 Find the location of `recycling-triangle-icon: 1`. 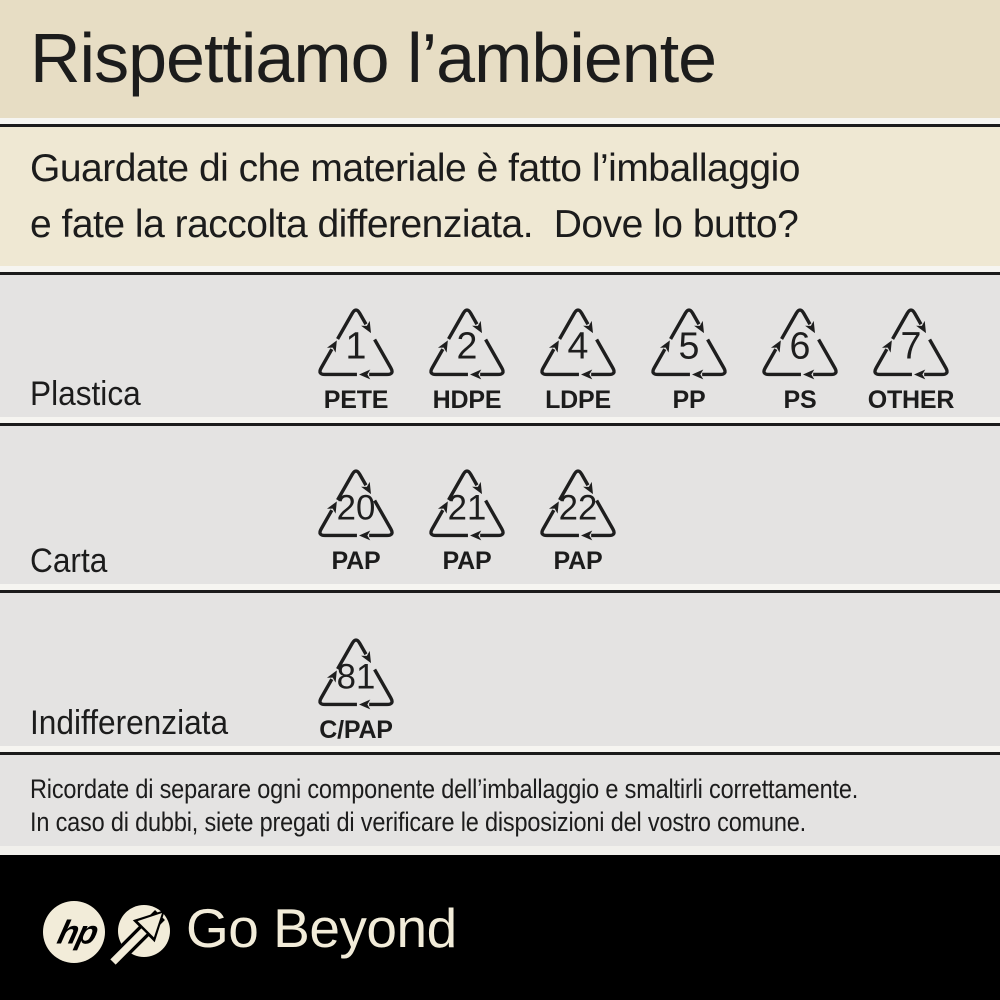

recycling-triangle-icon: 1 is located at coordinates (356, 344).